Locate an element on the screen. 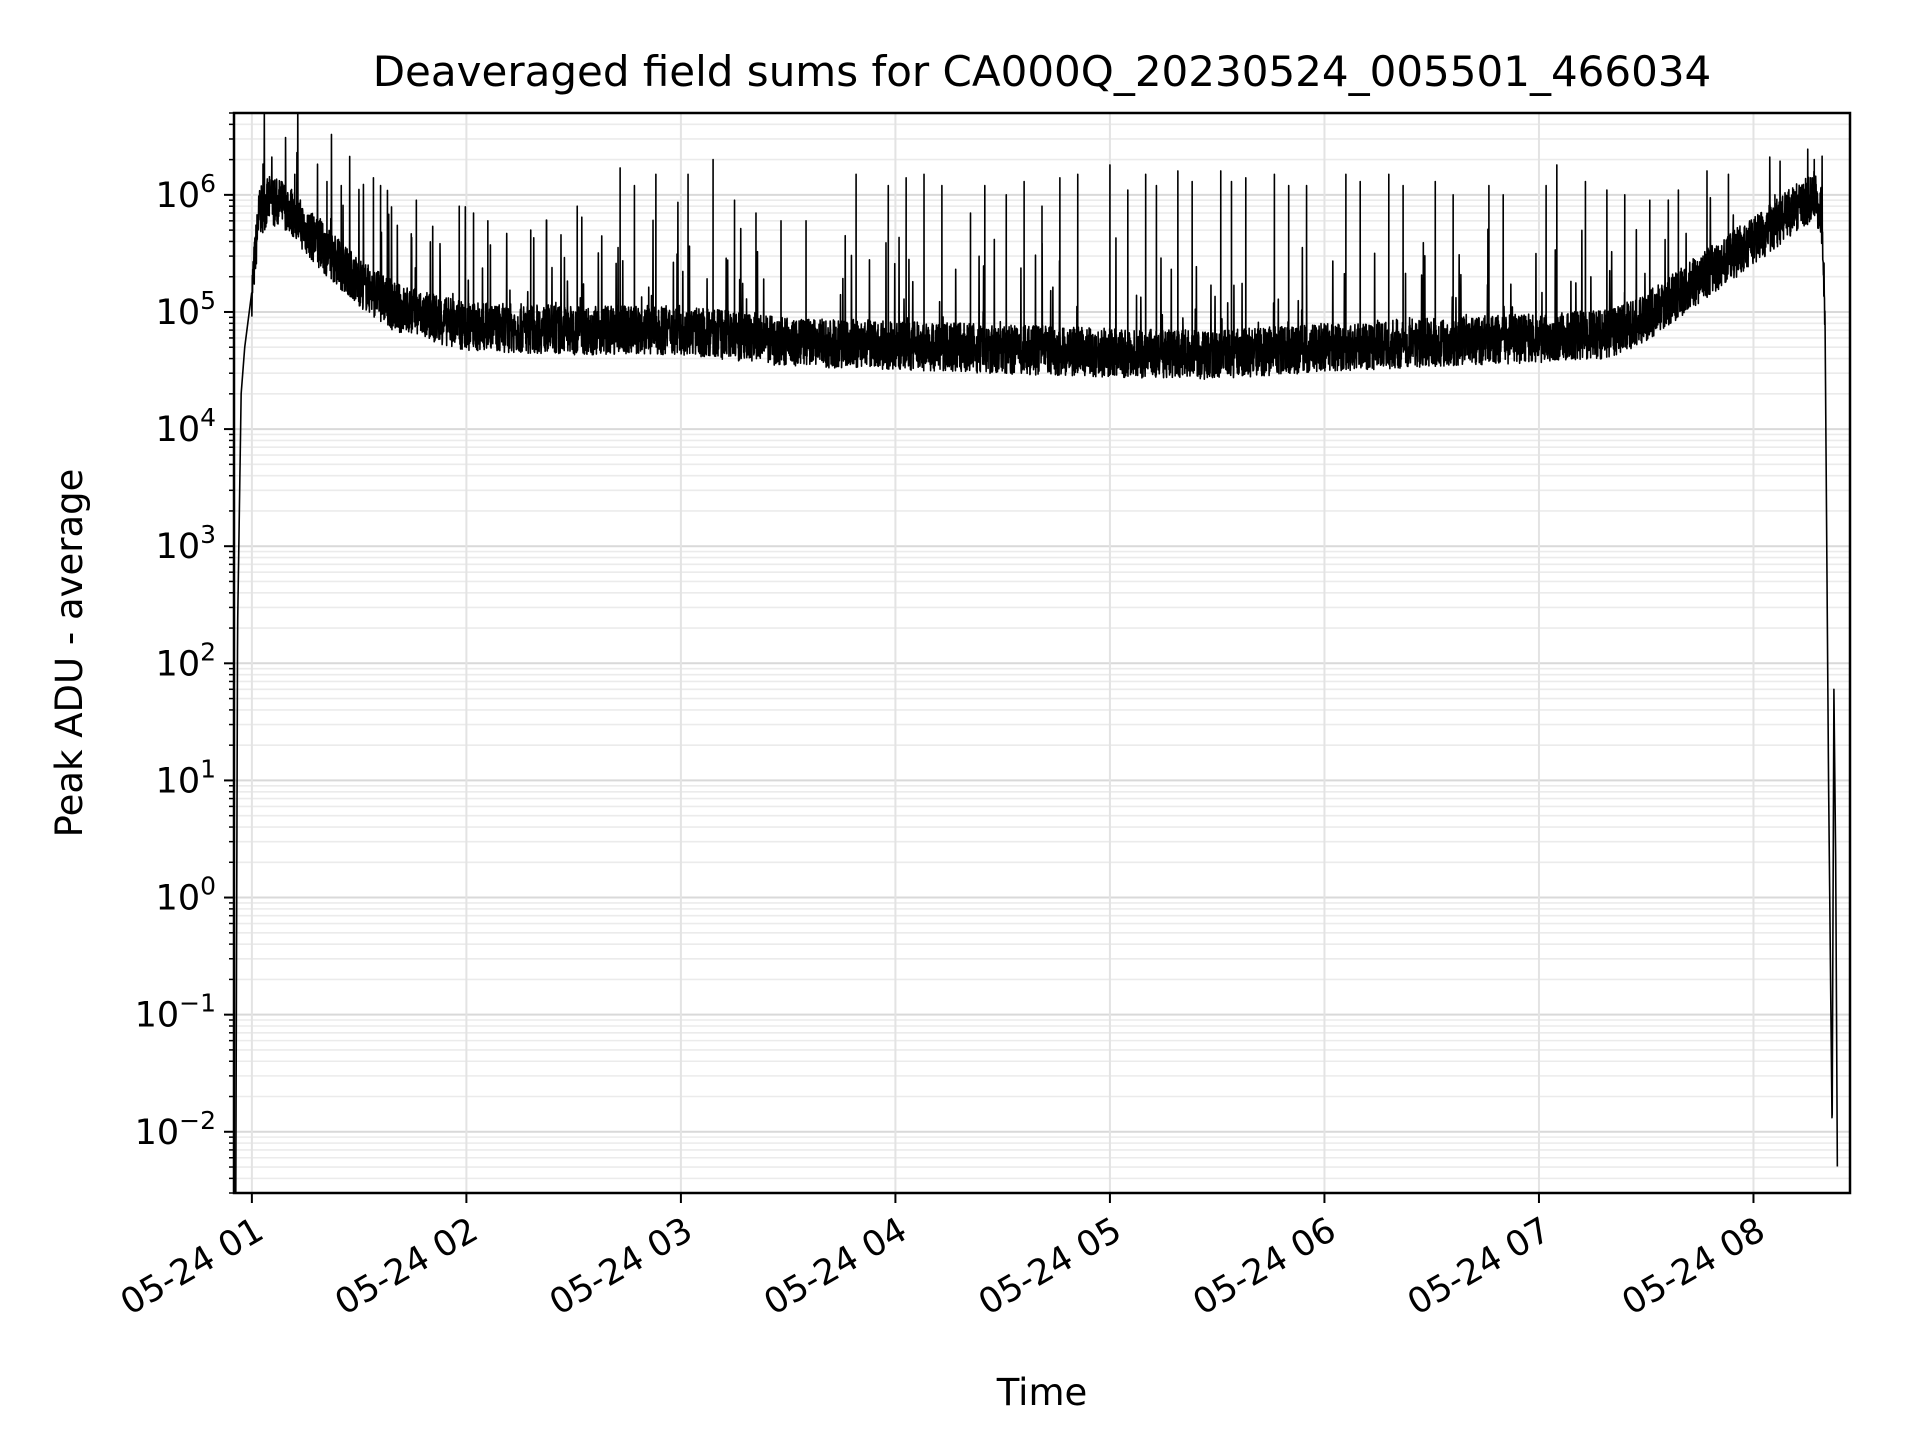  y-tick-label: 10⁴ is located at coordinates (186, 426).